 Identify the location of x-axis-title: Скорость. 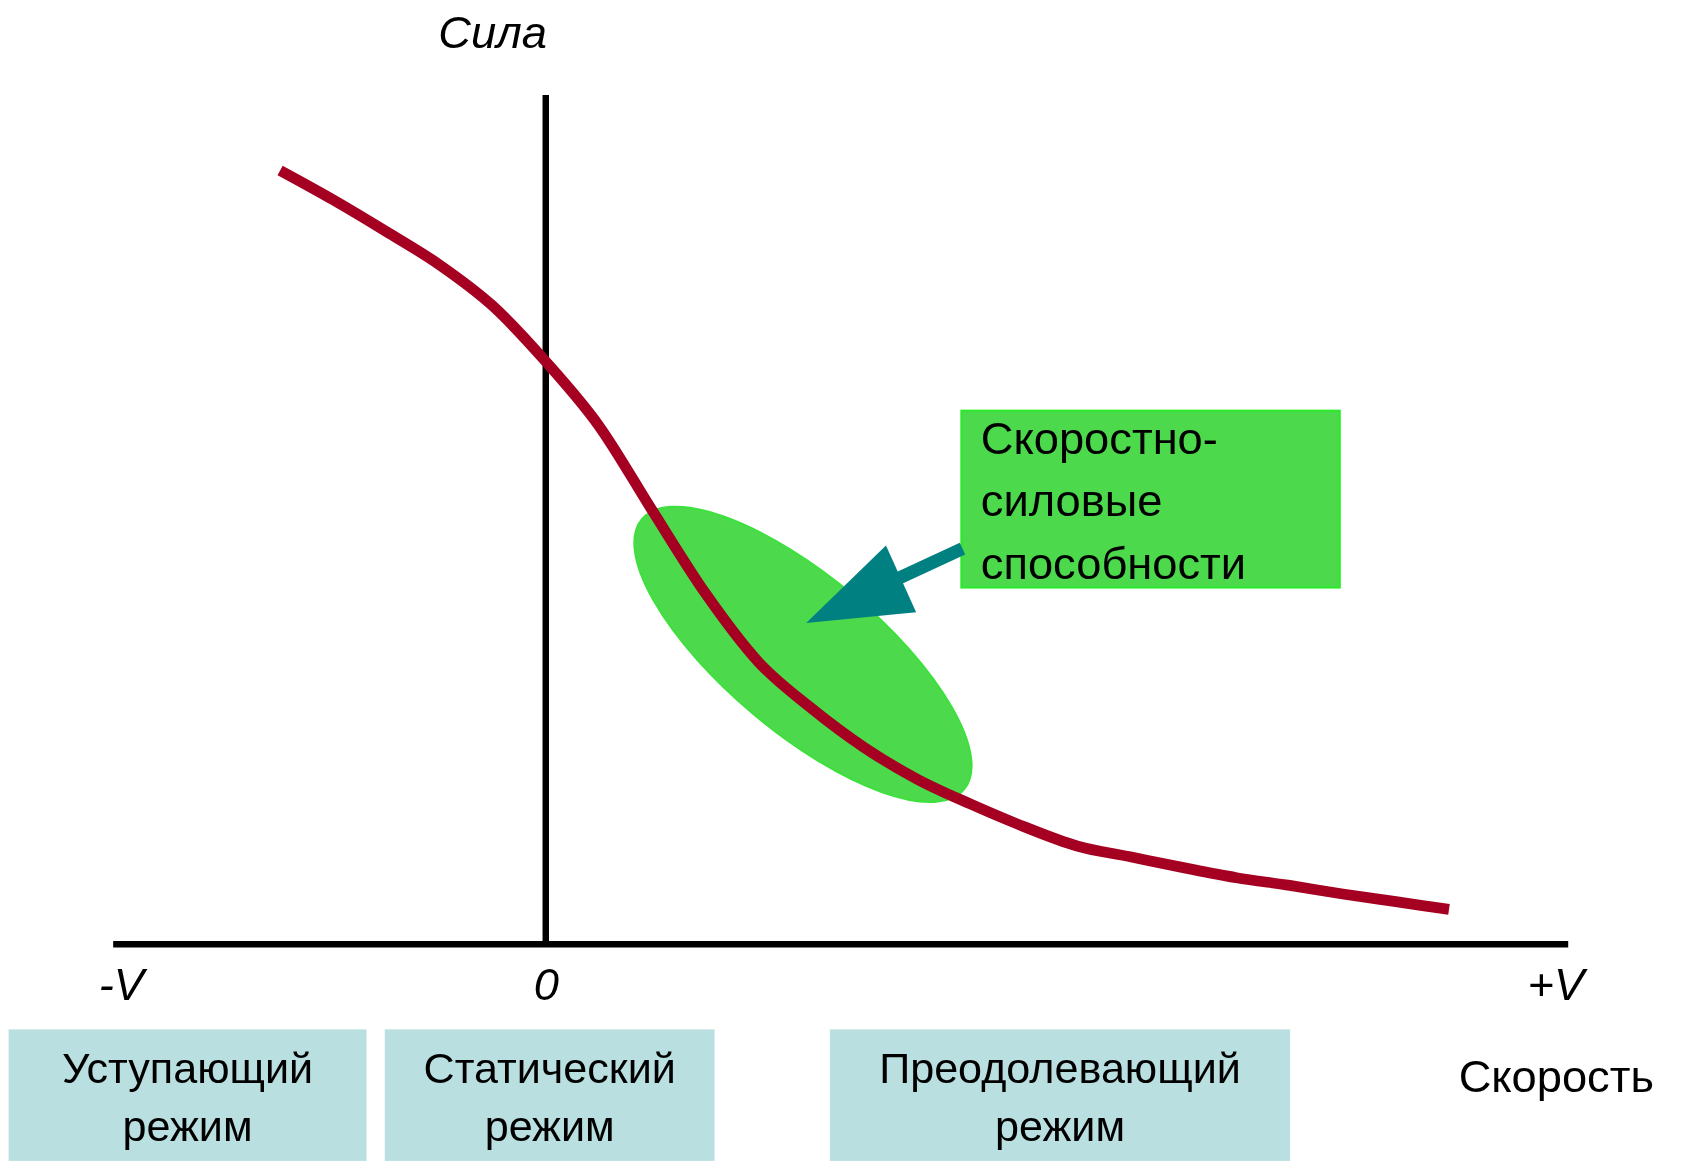
(1556, 1076).